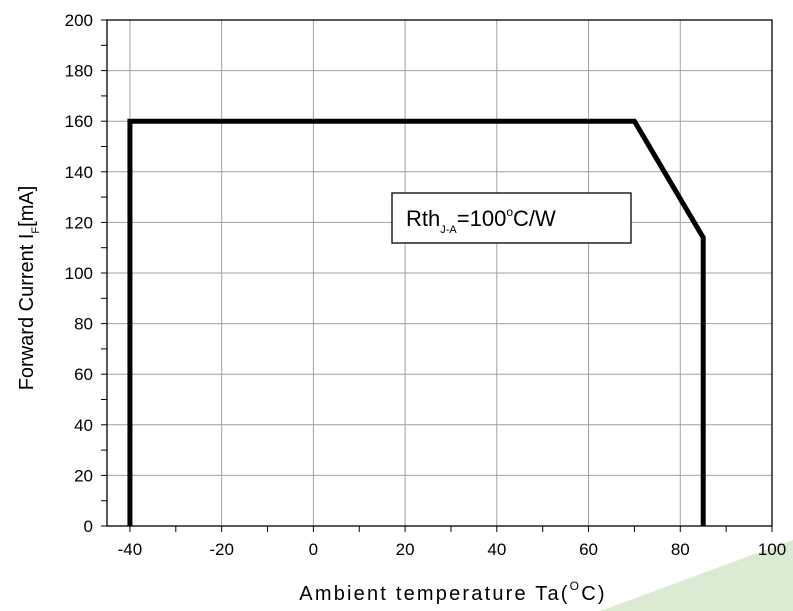  I want to click on y-axis-title-sub: F, so click(36, 230).